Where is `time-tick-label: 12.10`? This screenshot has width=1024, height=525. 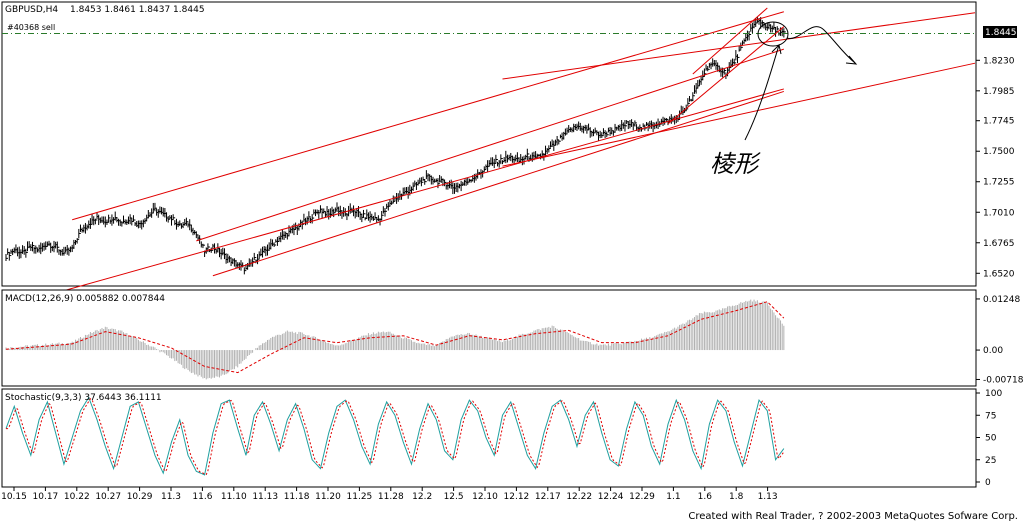 time-tick-label: 12.10 is located at coordinates (485, 497).